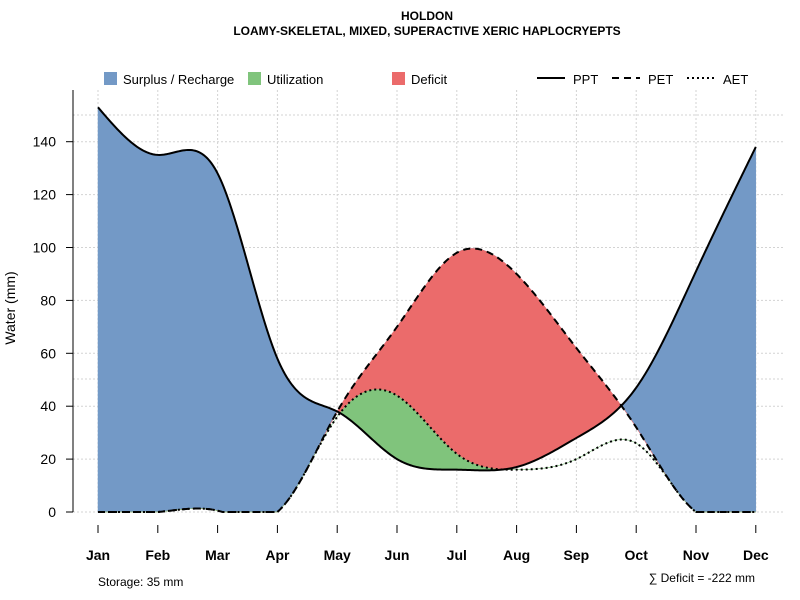 This screenshot has height=600, width=800. I want to click on x-tick-label: May, so click(337, 555).